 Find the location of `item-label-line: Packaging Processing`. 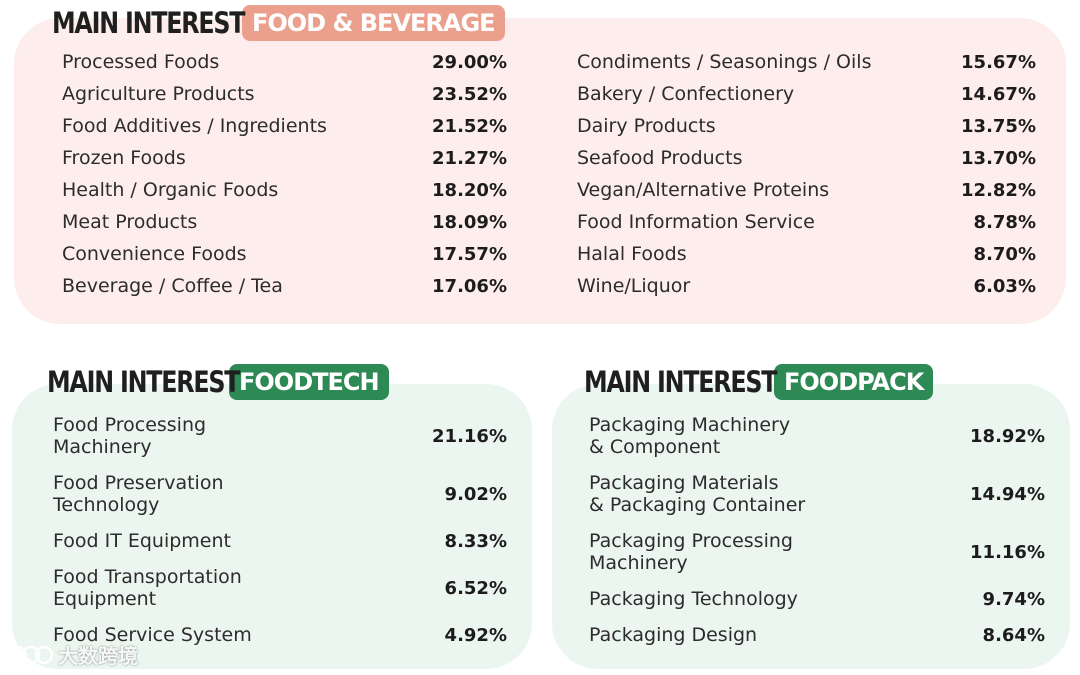

item-label-line: Packaging Processing is located at coordinates (691, 540).